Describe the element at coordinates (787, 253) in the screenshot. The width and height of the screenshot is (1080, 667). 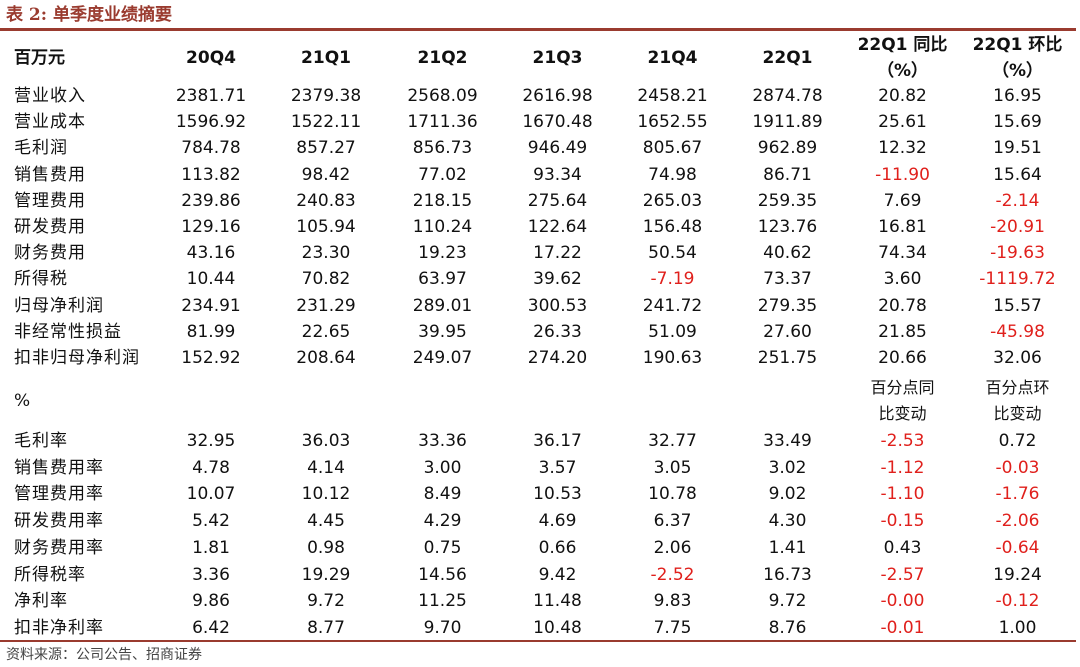
I see `table-cell: 40.62` at that location.